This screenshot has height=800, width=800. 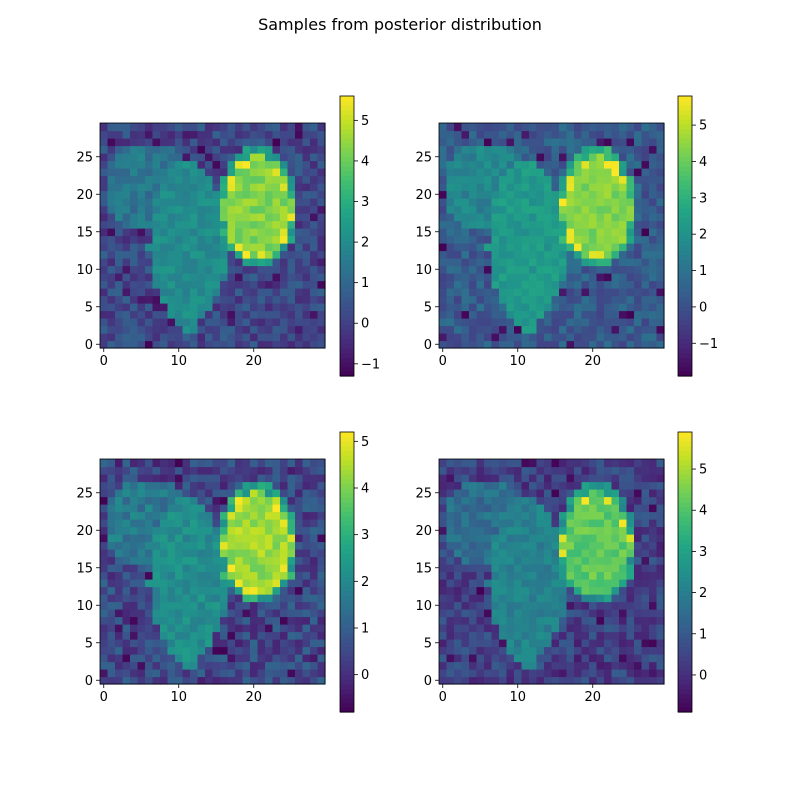 I want to click on colorbar-tick-label: 1, so click(x=703, y=634).